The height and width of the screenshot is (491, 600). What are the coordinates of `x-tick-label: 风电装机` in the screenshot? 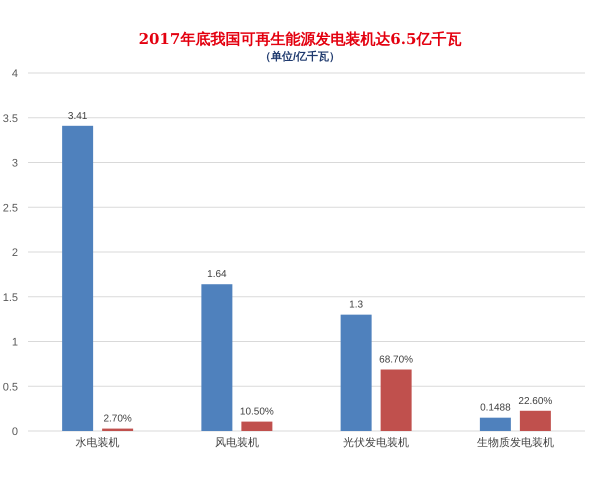 It's located at (236, 442).